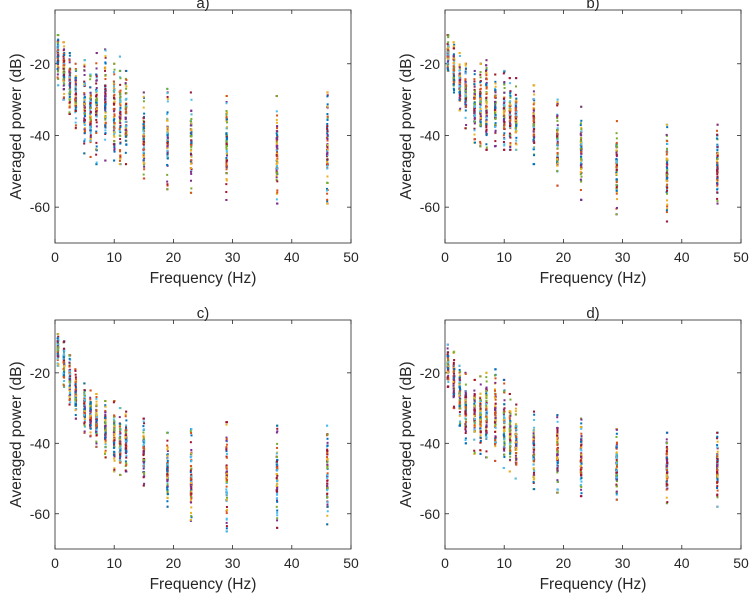 This screenshot has width=756, height=602. Describe the element at coordinates (592, 6) in the screenshot. I see `chart-title: b)` at that location.